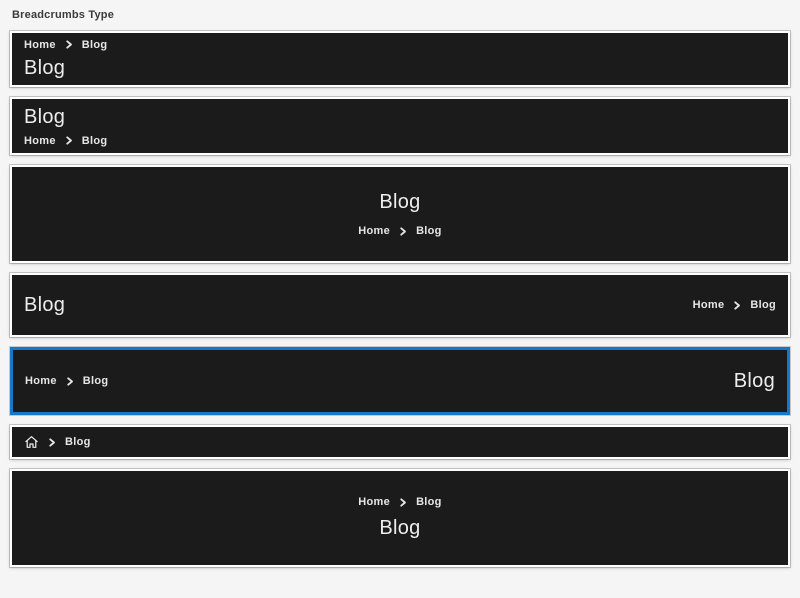 The image size is (800, 598). Describe the element at coordinates (63, 15) in the screenshot. I see `section-label: Breadcrumbs Type` at that location.